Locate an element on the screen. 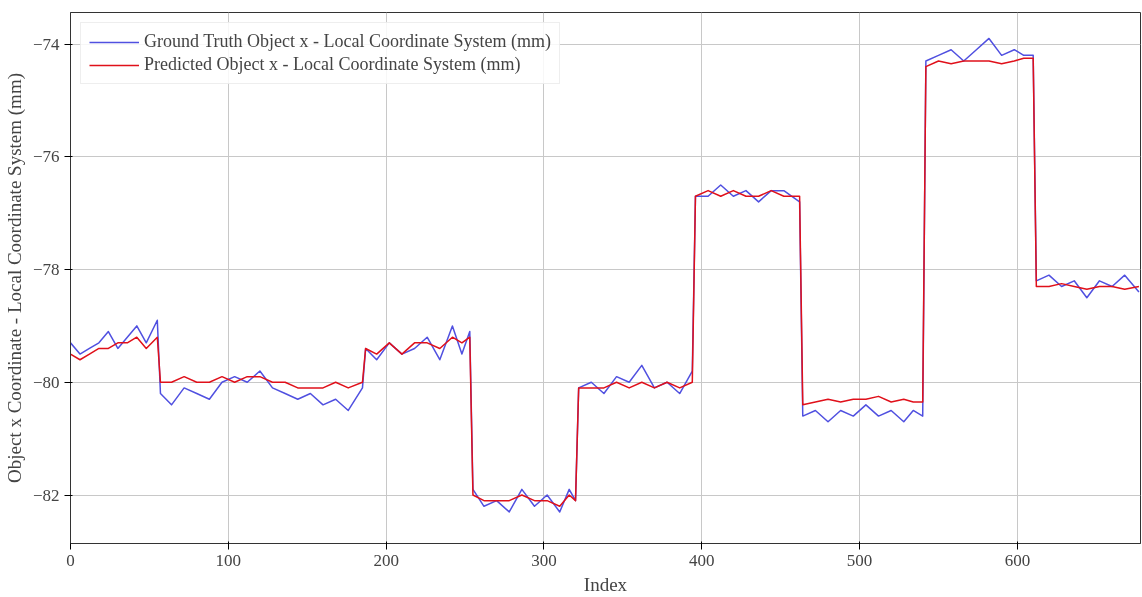 The image size is (1142, 597). legend-label: Ground Truth Object x - Local Coordinate System (mm) is located at coordinates (347, 41).